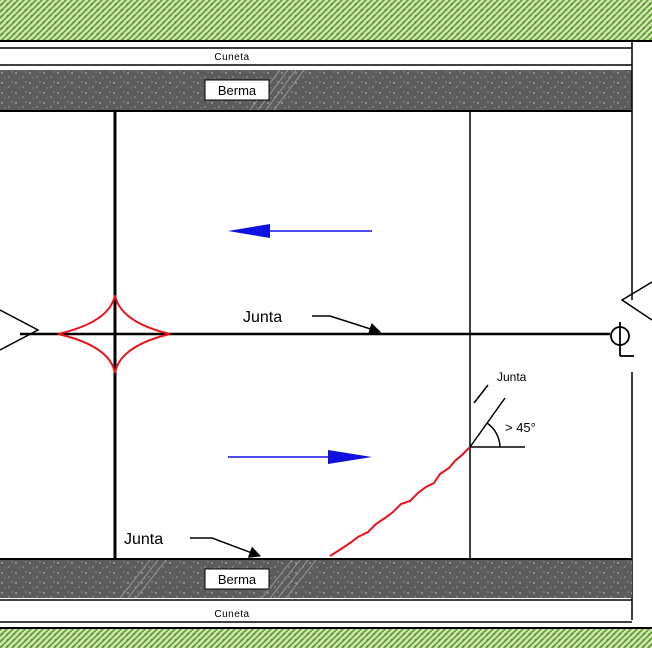 This screenshot has width=652, height=653. I want to click on lower-lane-arrow-head, so click(350, 457).